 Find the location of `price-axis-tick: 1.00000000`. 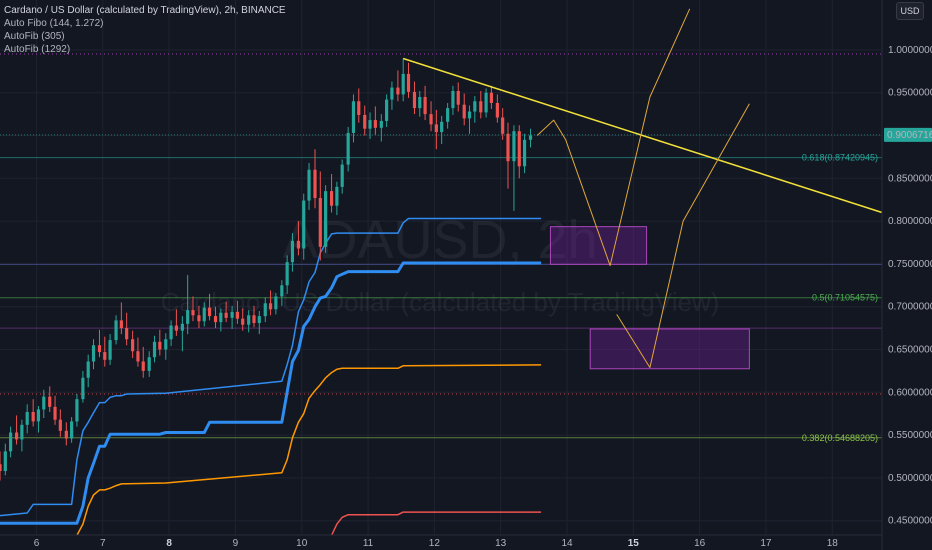

price-axis-tick: 1.00000000 is located at coordinates (910, 50).